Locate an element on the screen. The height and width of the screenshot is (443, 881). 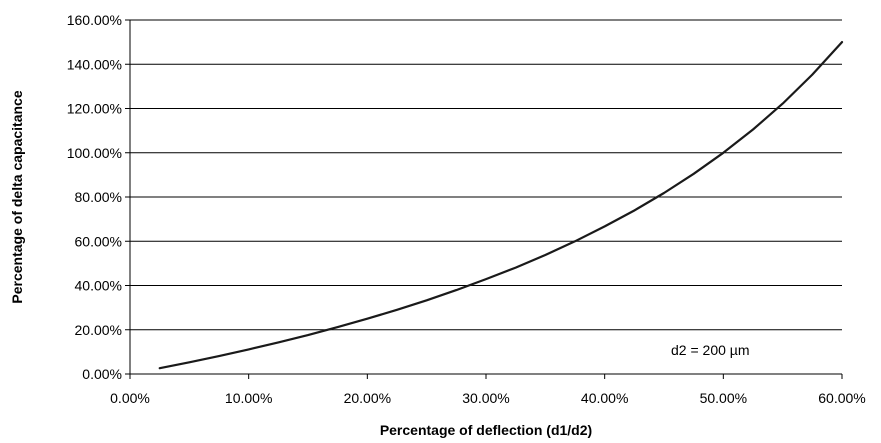
x-tick-label: 10.00% is located at coordinates (248, 398).